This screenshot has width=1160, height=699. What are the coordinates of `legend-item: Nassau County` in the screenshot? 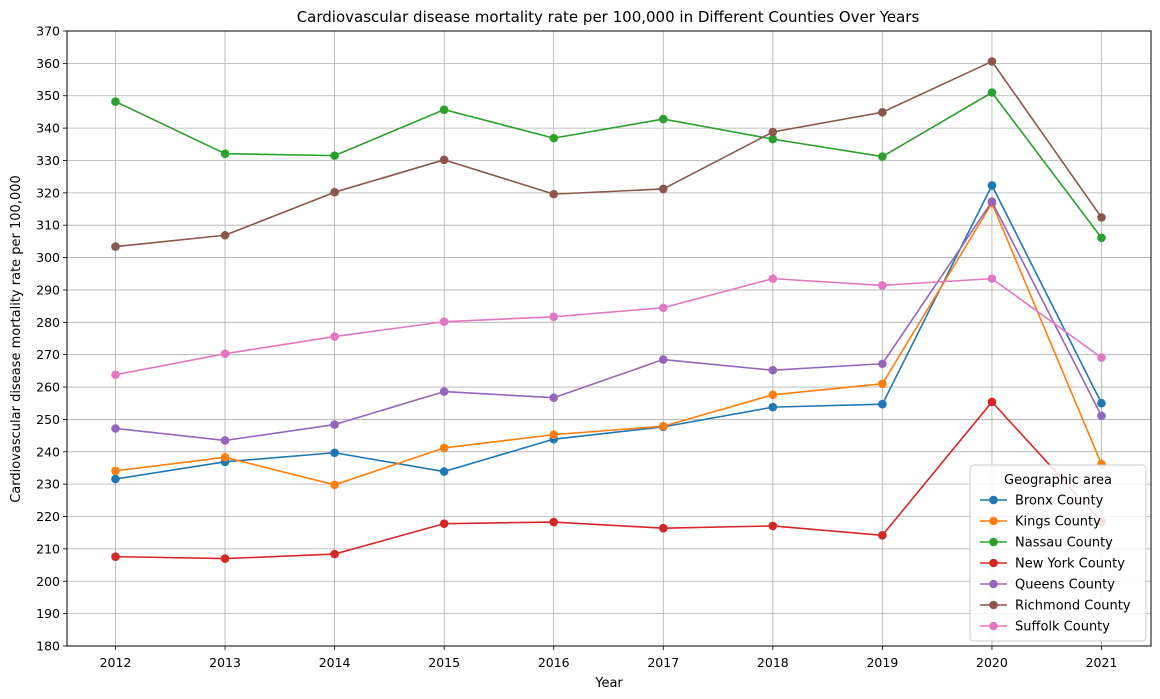 It's located at (1046, 543).